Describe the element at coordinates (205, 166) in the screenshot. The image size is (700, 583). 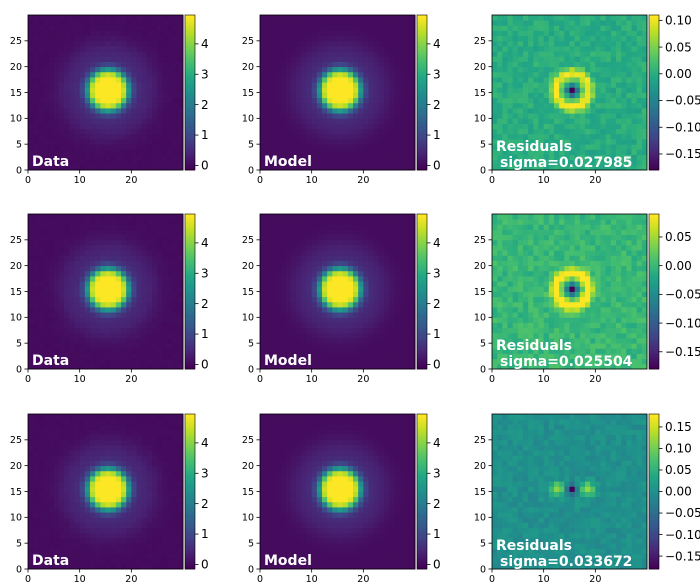
I see `colorbar-tick-label: 0` at that location.